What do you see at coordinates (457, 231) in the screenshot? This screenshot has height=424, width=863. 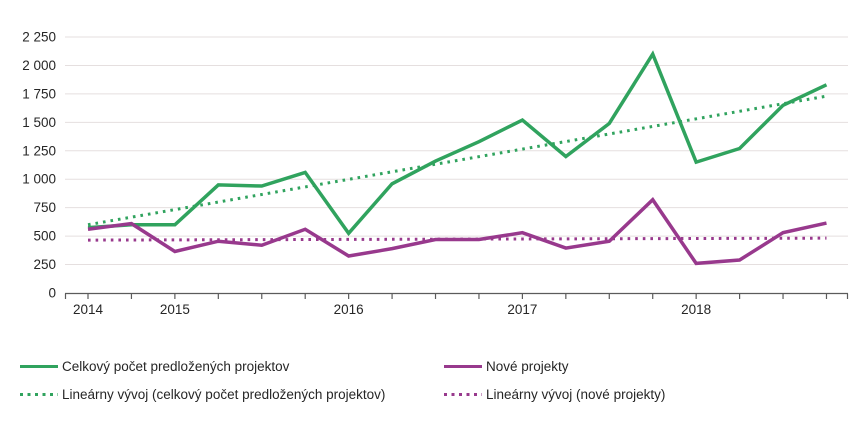 I see `series-line` at bounding box center [457, 231].